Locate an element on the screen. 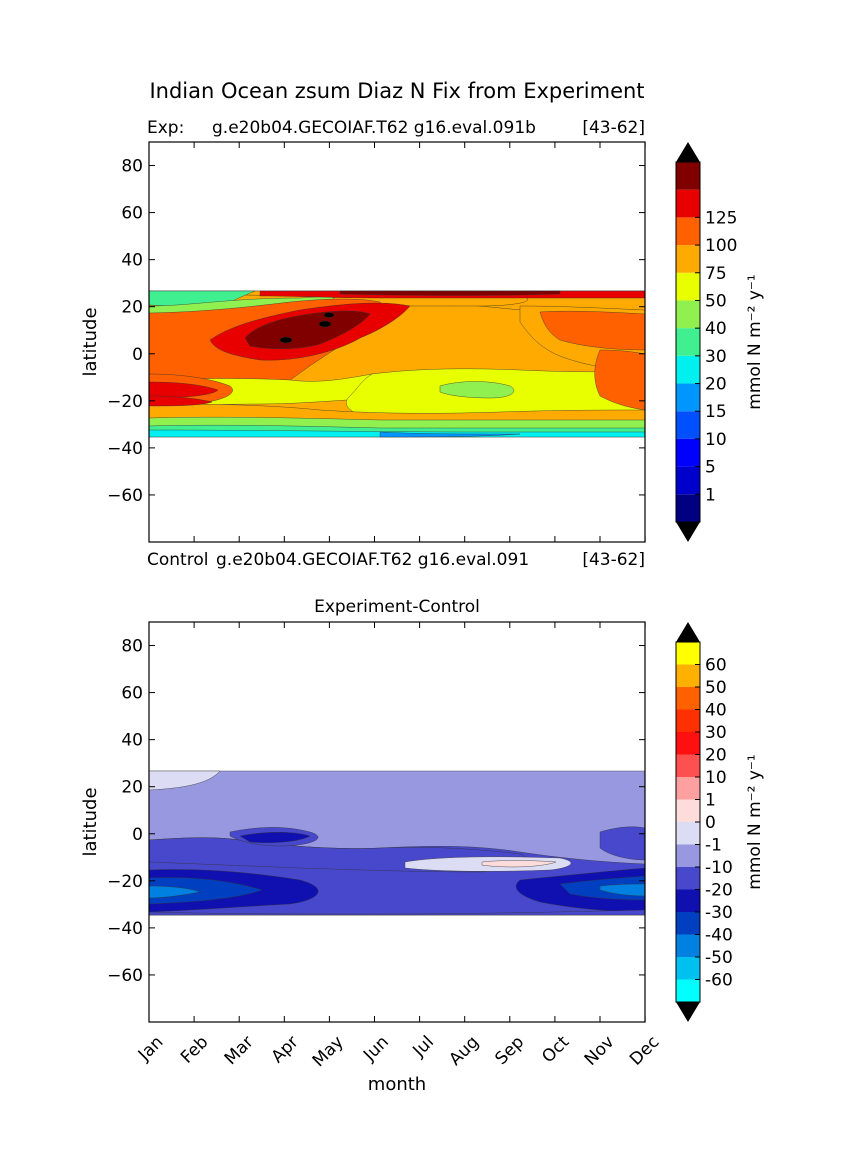 The width and height of the screenshot is (852, 1174). colorbar-extend-bottom is located at coordinates (688, 1012).